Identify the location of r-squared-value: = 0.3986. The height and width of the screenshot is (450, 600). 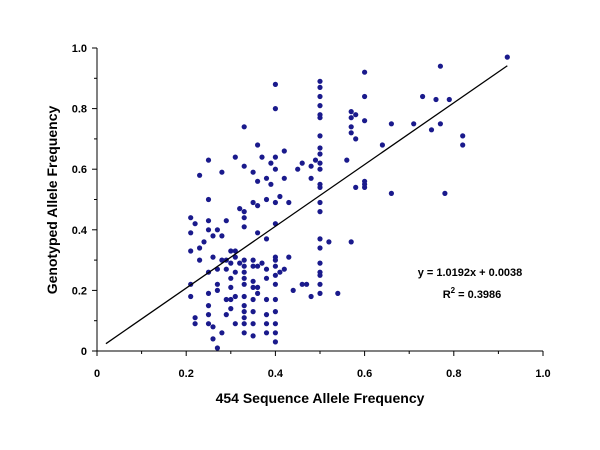
(478, 295).